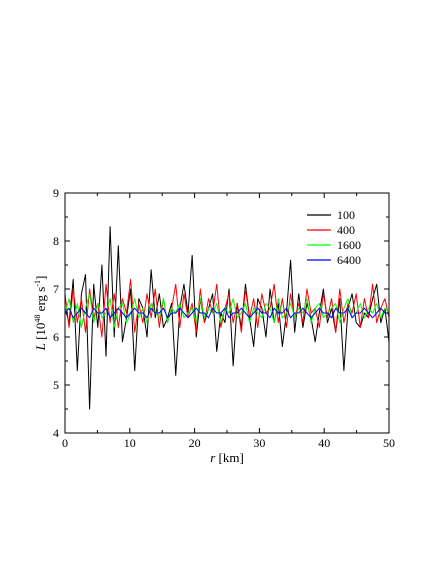  Describe the element at coordinates (349, 245) in the screenshot. I see `legend-label: 1600` at that location.